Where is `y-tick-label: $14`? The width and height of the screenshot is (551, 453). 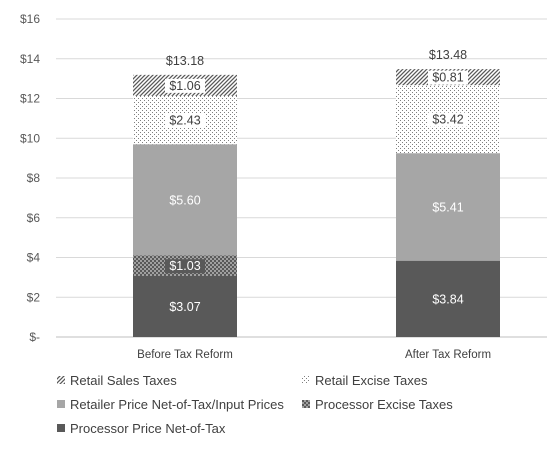 y-tick-label: $14 is located at coordinates (30, 59).